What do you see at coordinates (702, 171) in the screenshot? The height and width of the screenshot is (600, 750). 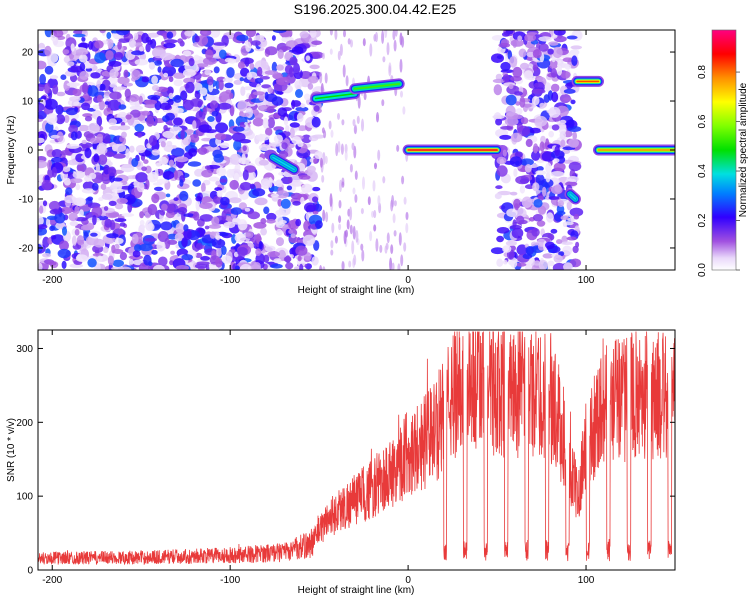 I see `colorbar-tick-label: 0.4` at bounding box center [702, 171].